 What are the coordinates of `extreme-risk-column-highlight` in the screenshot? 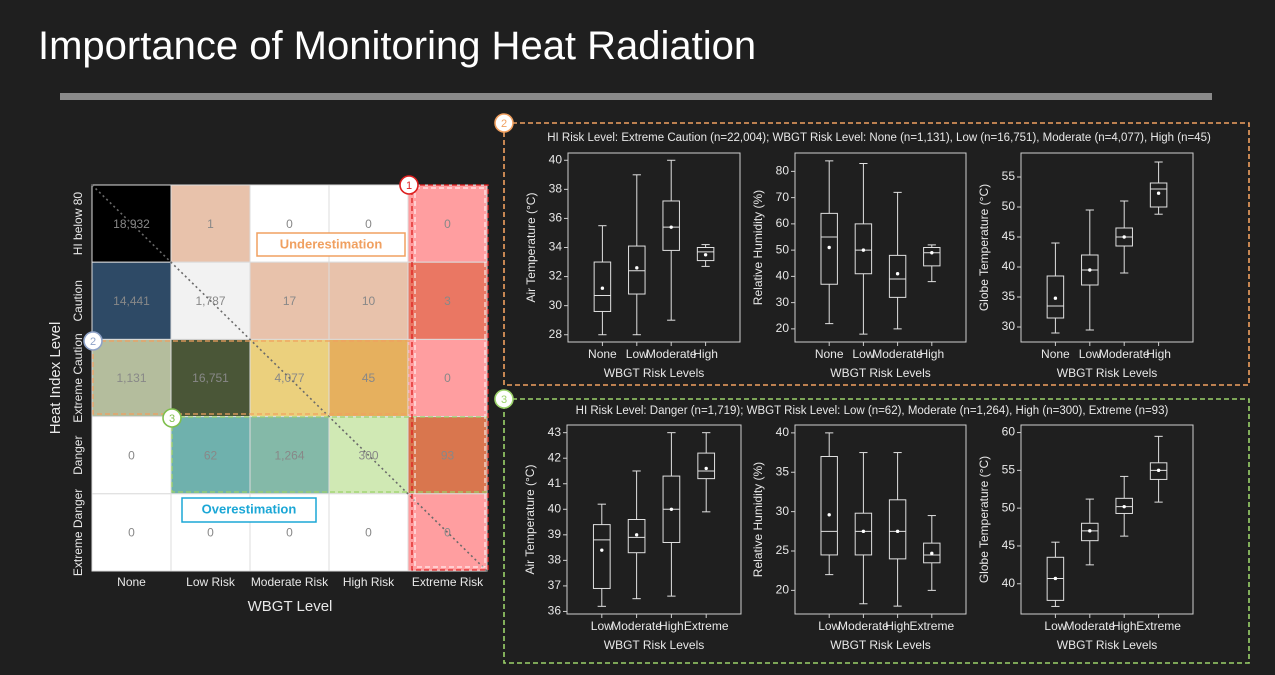 It's located at (450, 377).